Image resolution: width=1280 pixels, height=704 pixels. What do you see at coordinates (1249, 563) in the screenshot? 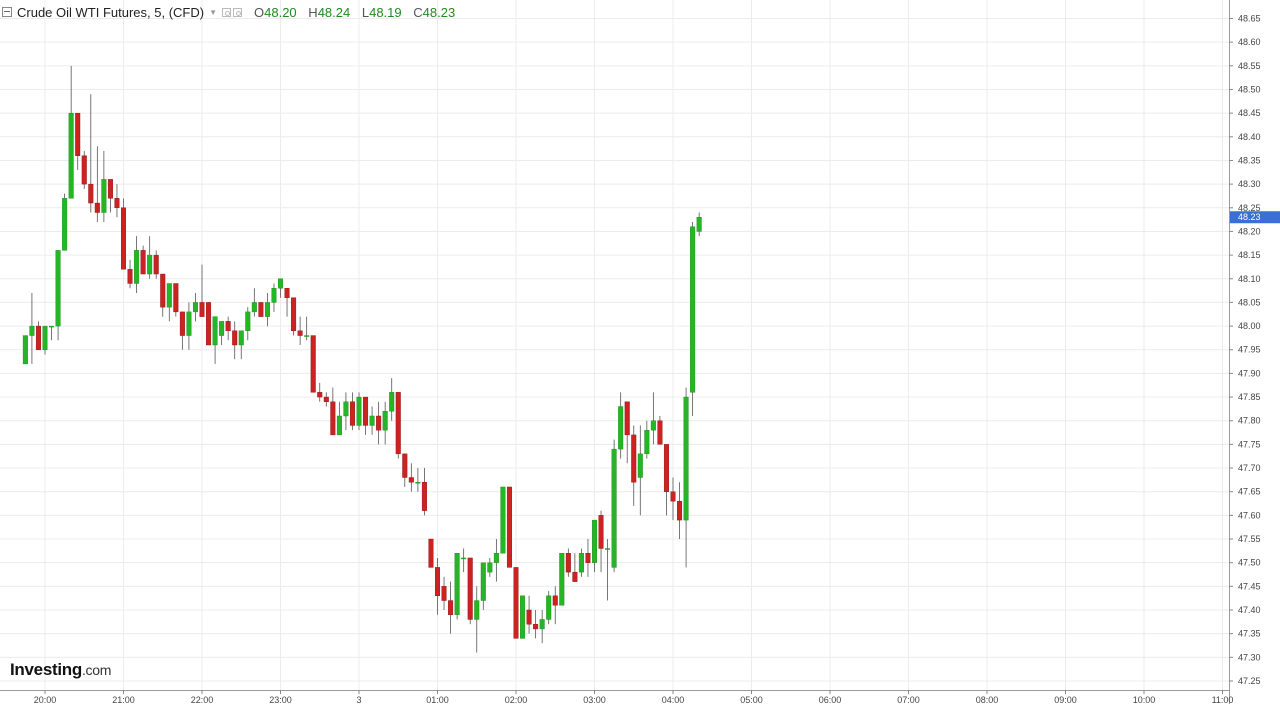
I see `y-tick-label: 47.50` at bounding box center [1249, 563].